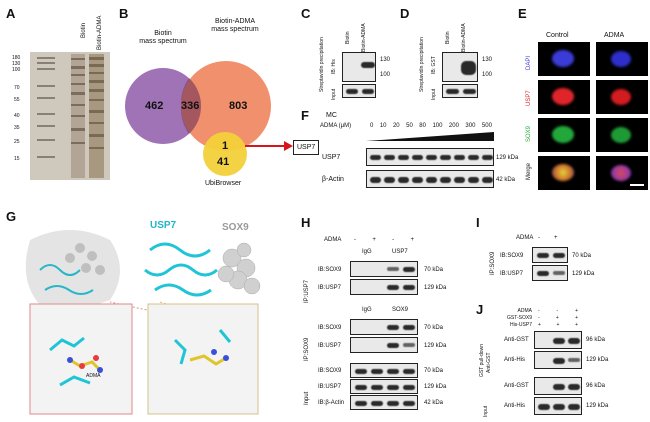  I want to click on venn-count-adma-only: 803, so click(238, 106).